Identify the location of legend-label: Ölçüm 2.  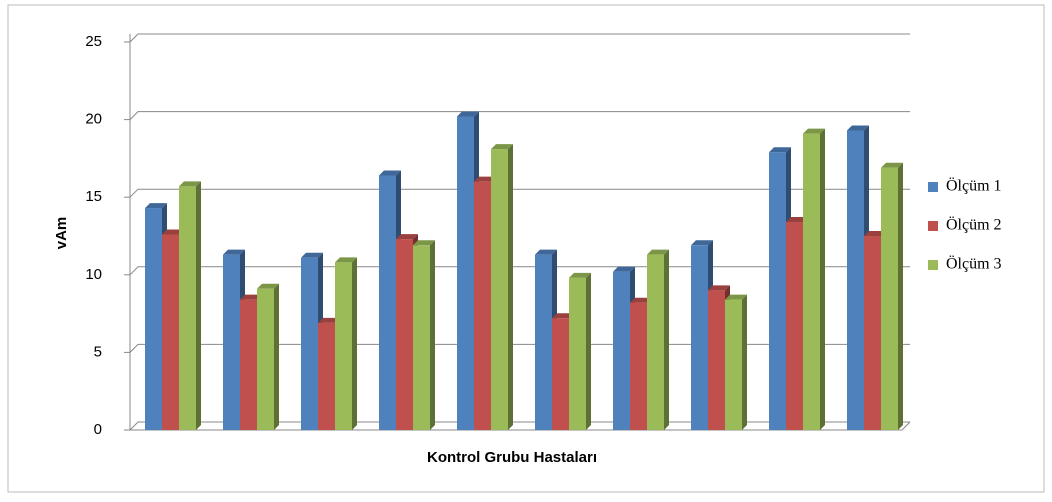
(974, 225).